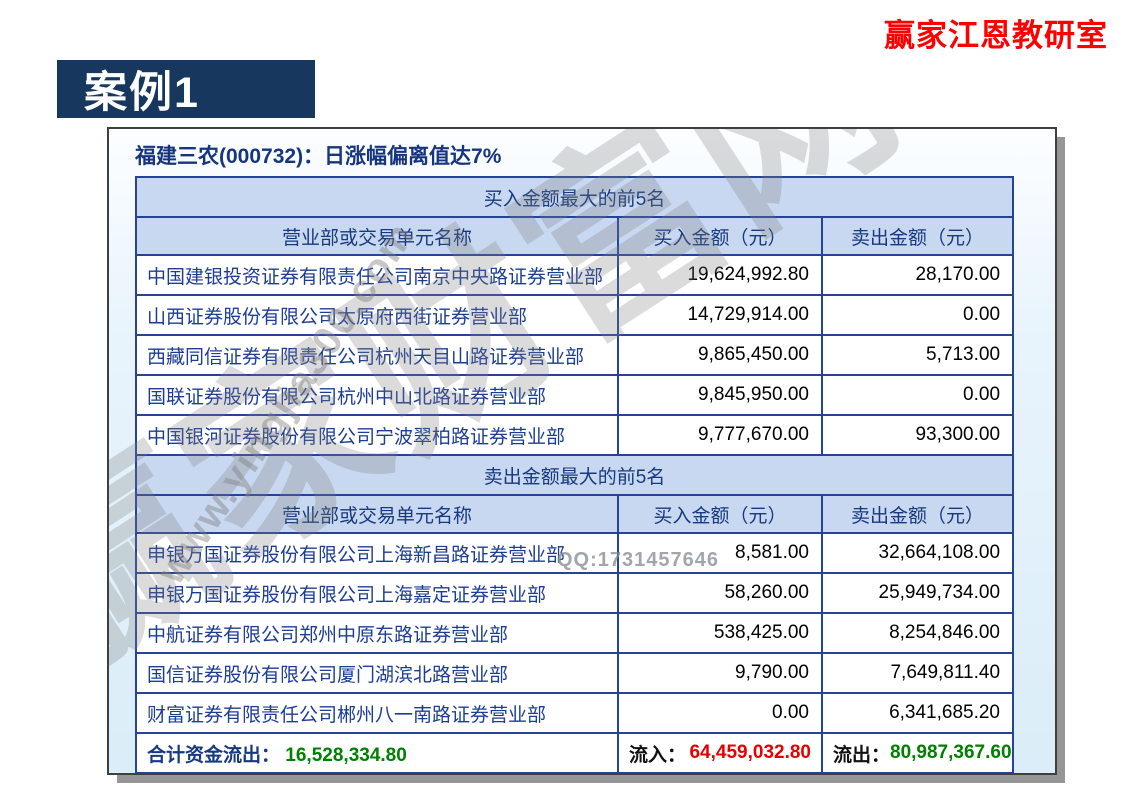 This screenshot has width=1130, height=801. I want to click on buy-section-header: 买入金额最大的前5名, so click(574, 197).